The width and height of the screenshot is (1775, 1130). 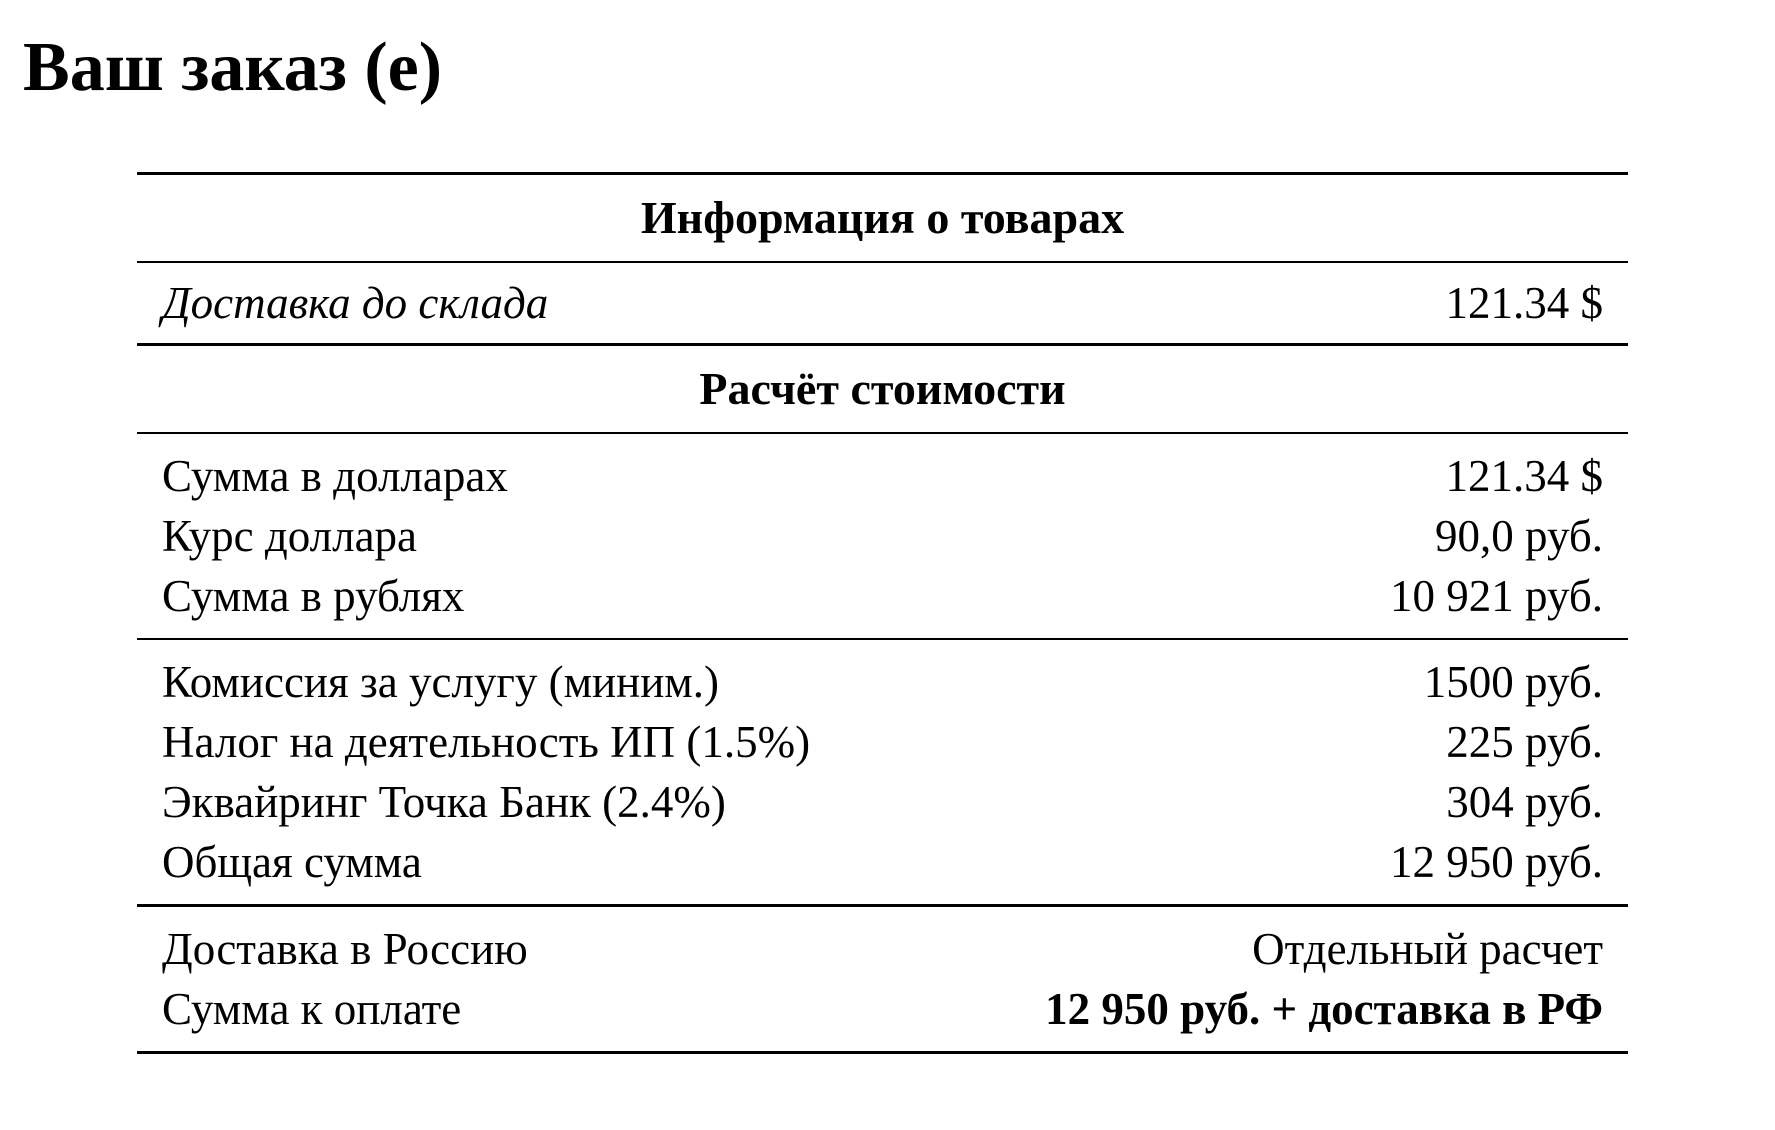 I want to click on row-value: 90,0 руб., so click(x=1519, y=536).